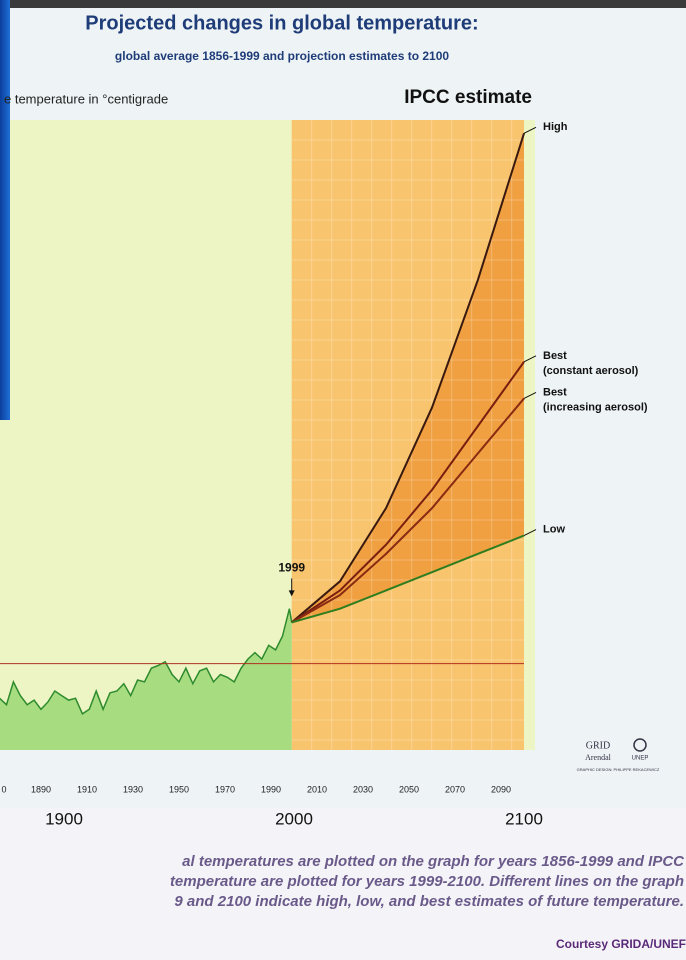  I want to click on side-panel, so click(5, 210).